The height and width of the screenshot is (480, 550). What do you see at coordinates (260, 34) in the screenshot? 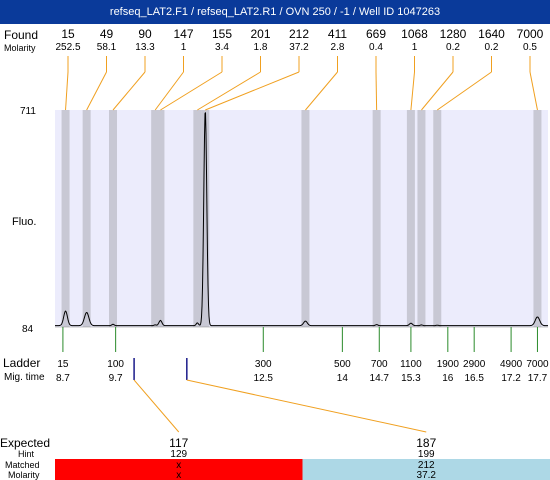
I see `found-size-label: 201` at bounding box center [260, 34].